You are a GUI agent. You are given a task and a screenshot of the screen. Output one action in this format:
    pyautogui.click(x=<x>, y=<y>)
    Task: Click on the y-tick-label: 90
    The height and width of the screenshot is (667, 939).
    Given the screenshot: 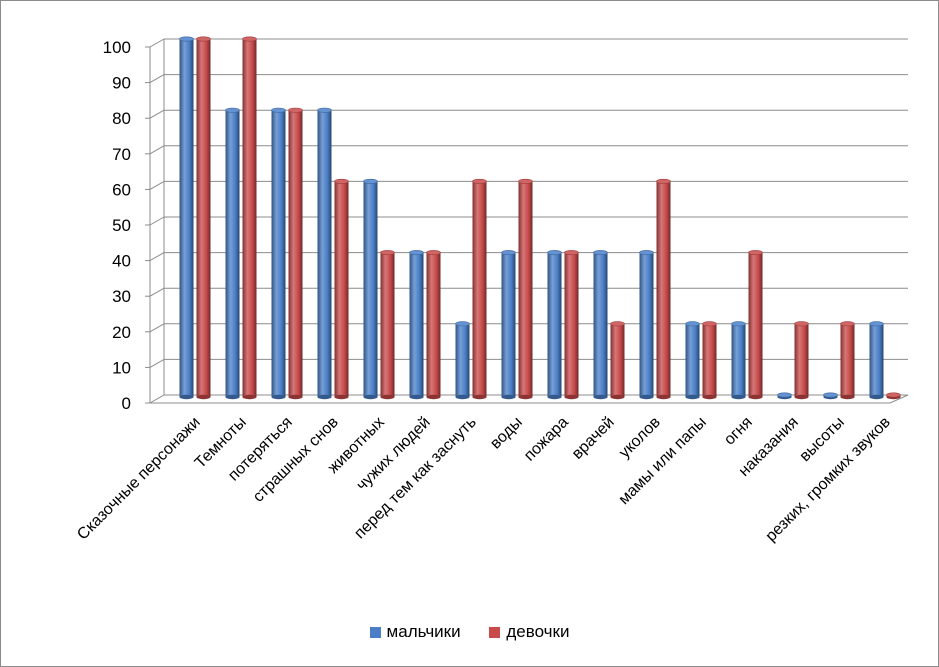 What is the action you would take?
    pyautogui.click(x=121, y=83)
    